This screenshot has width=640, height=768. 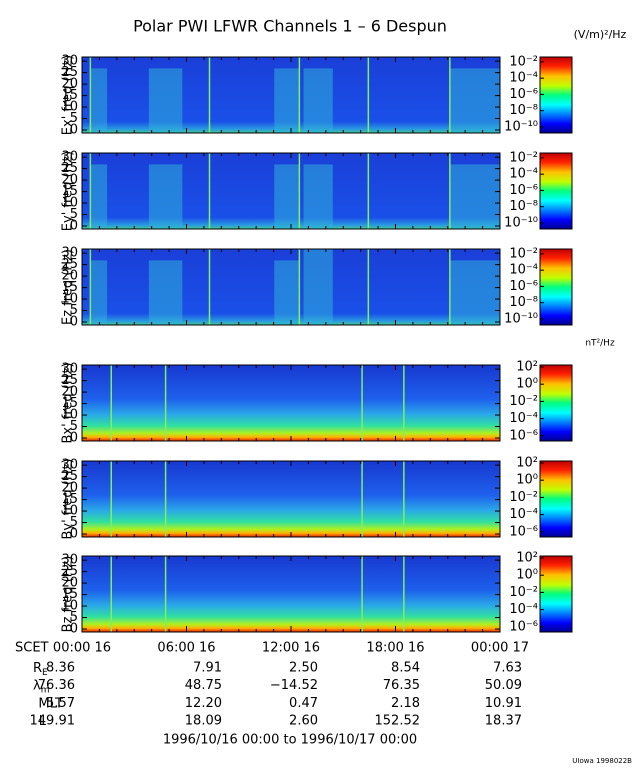 What do you see at coordinates (303, 703) in the screenshot?
I see `ephemeris-value: 0.47` at bounding box center [303, 703].